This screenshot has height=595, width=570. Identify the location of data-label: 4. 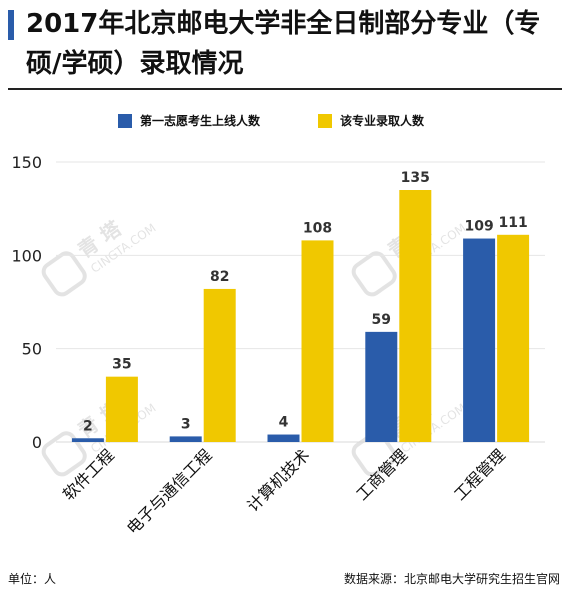
(284, 423).